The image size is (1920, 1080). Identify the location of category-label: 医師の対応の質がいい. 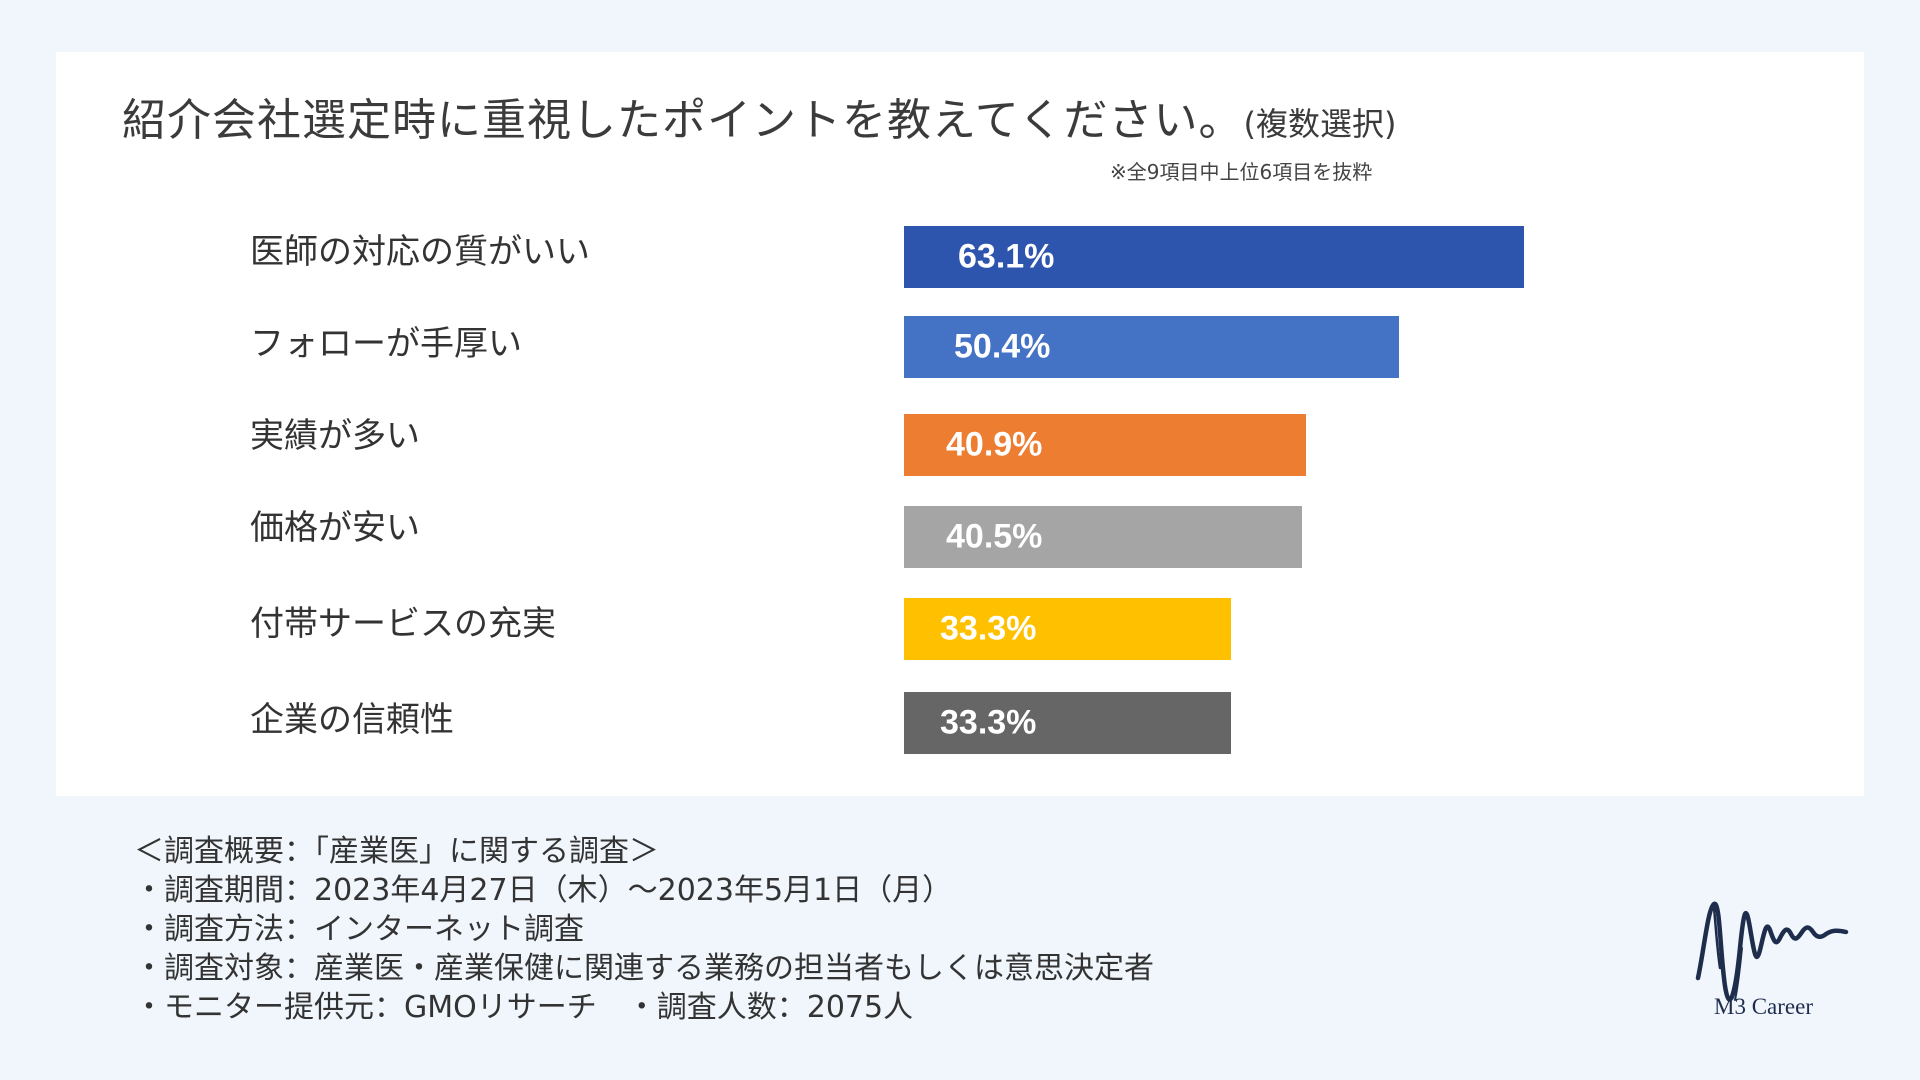
(420, 252).